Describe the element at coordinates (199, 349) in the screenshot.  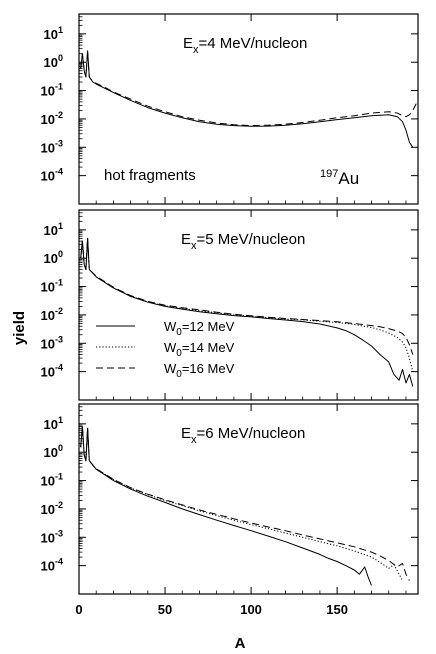
I see `legend-label: W0=14 MeV` at that location.